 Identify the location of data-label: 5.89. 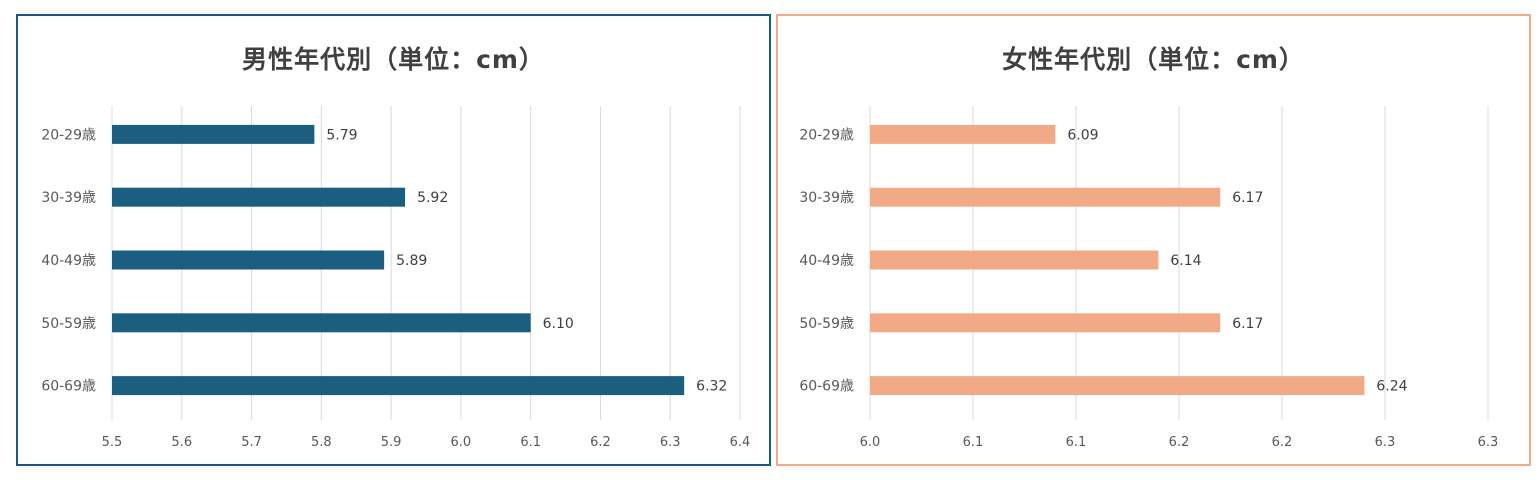
(411, 261).